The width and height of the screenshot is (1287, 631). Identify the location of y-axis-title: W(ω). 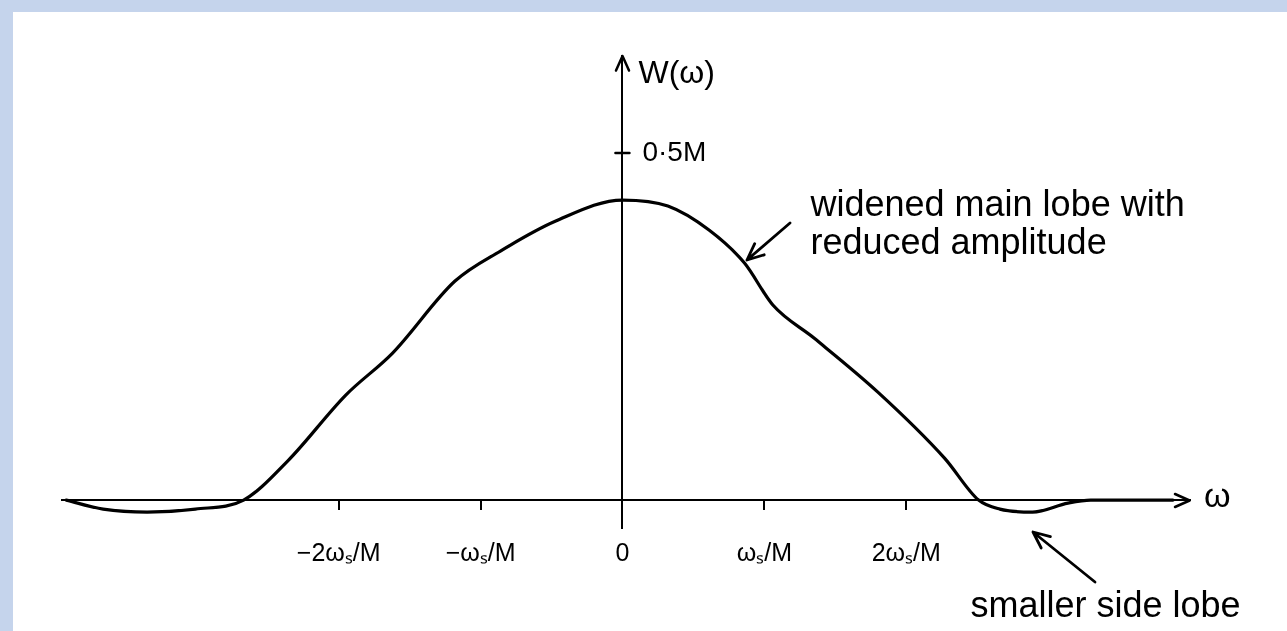
(676, 71).